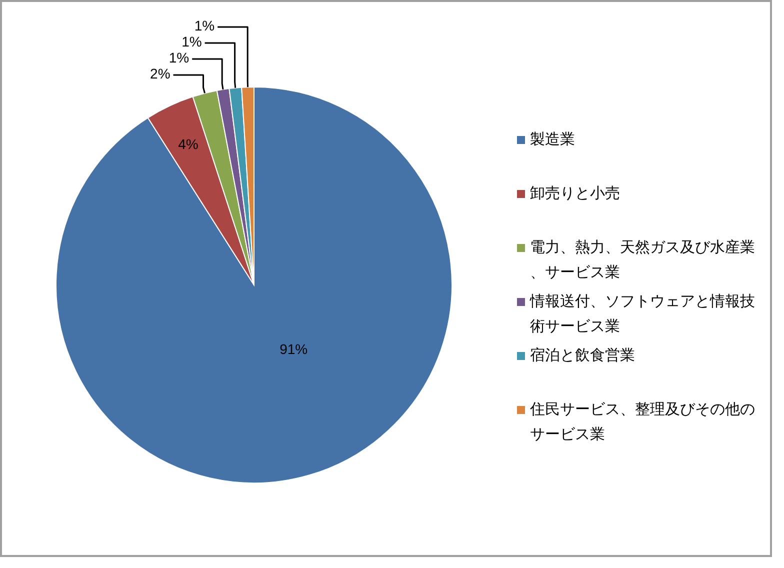 This screenshot has width=784, height=568. Describe the element at coordinates (188, 144) in the screenshot. I see `data-label: 4%` at that location.